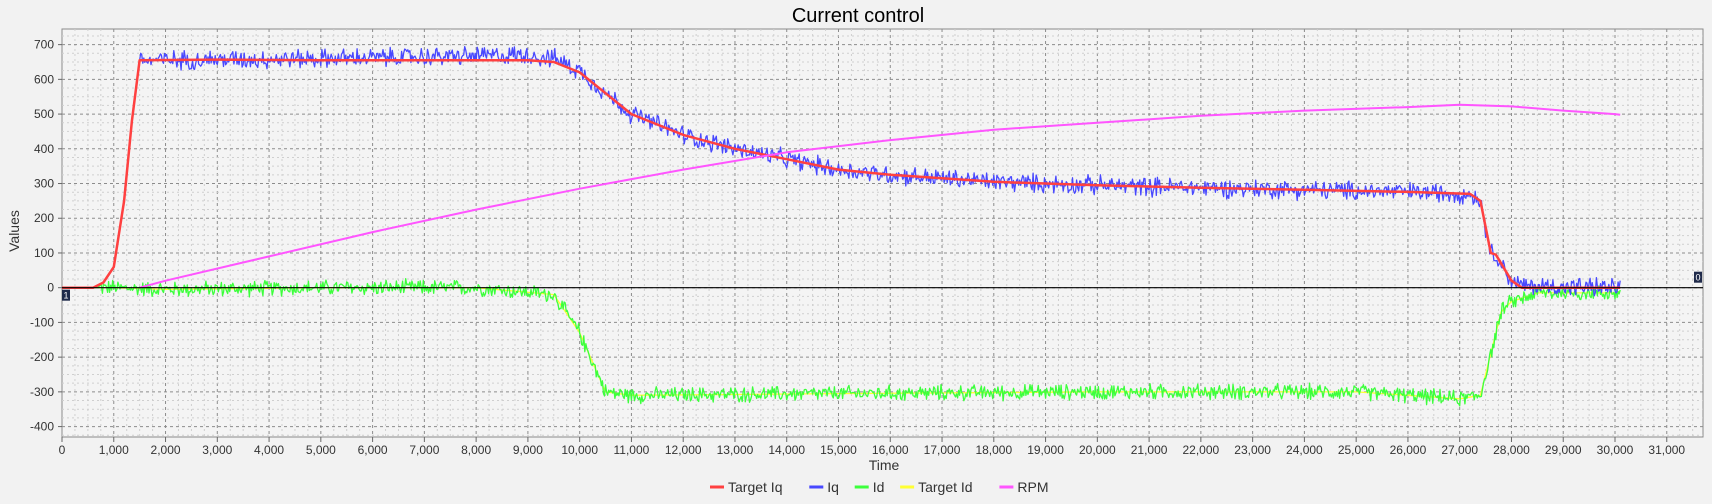 The image size is (1712, 504). What do you see at coordinates (993, 450) in the screenshot?
I see `x-tick-label: 18,000` at bounding box center [993, 450].